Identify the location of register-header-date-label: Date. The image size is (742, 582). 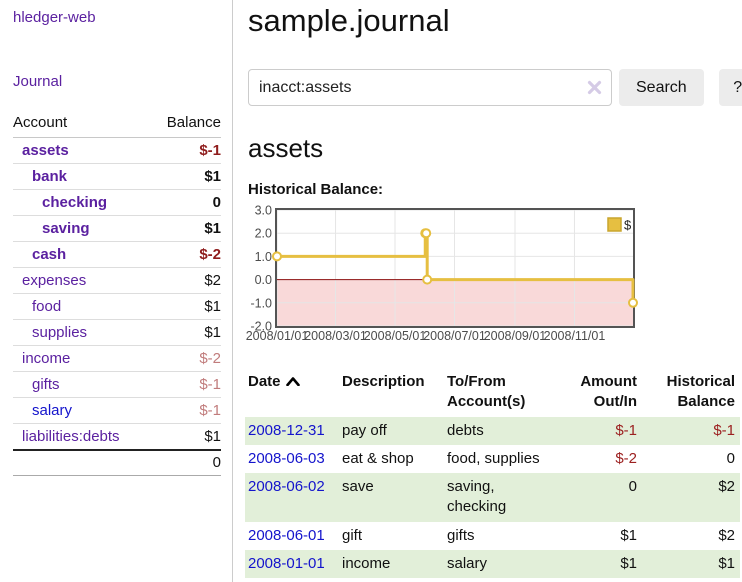
(264, 381).